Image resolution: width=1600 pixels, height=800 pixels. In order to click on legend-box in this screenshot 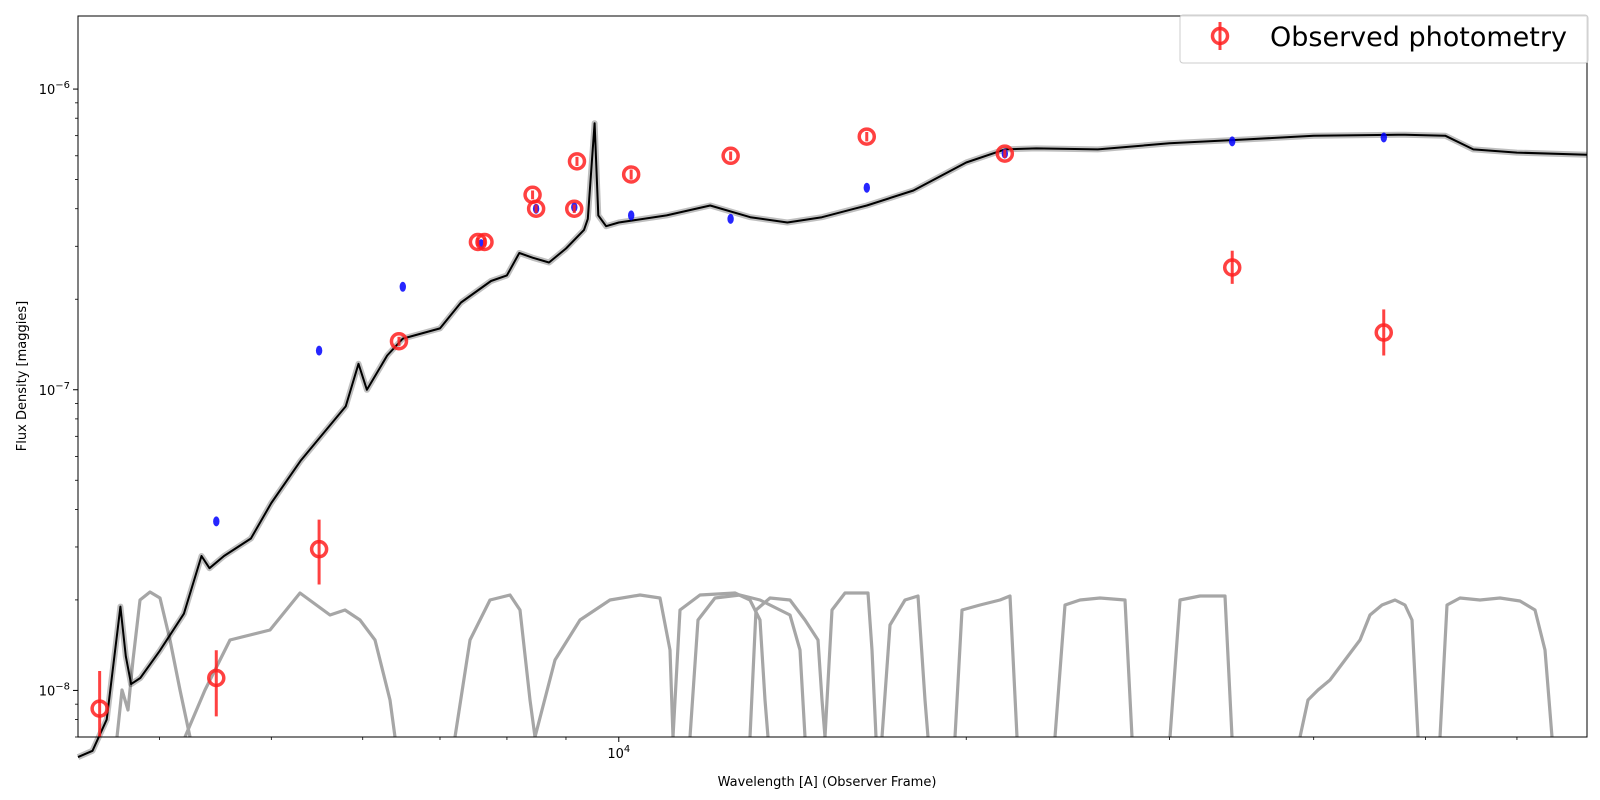, I will do `click(1384, 39)`.